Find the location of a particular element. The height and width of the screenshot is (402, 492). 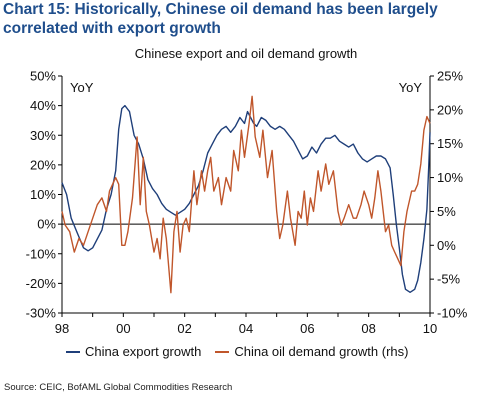

y-tick-label-right: 15% is located at coordinates (450, 143).